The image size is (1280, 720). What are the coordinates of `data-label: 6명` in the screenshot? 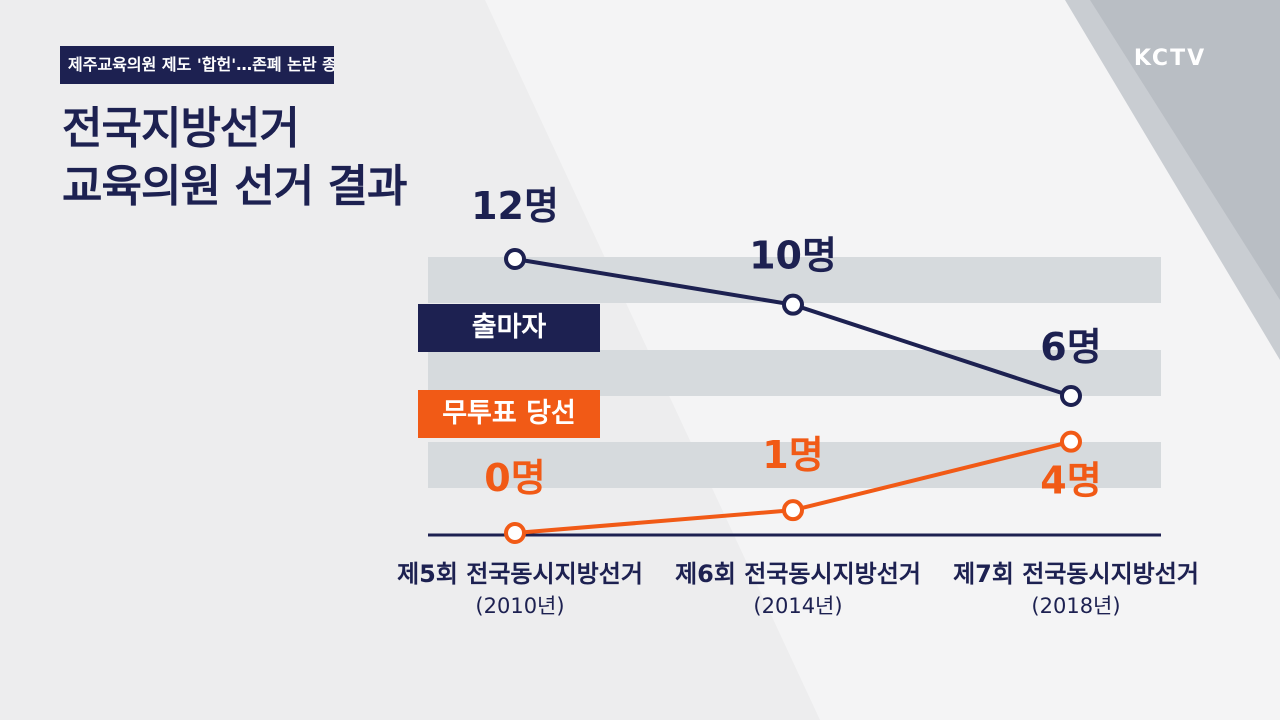 It's located at (1070, 347).